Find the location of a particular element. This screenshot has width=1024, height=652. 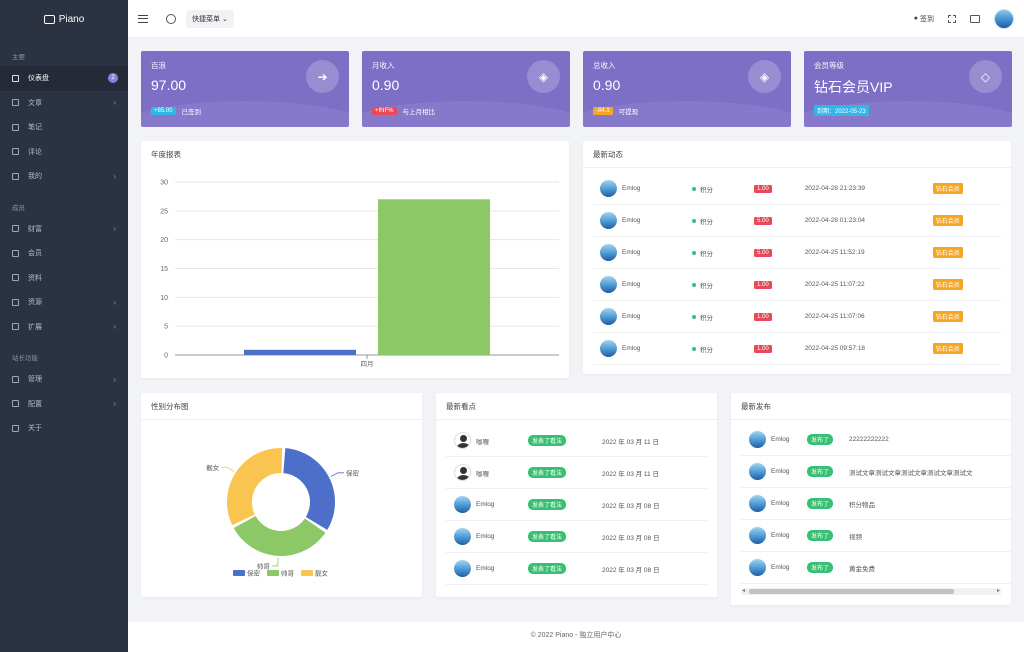

brand-logo: Piano is located at coordinates (64, 19).